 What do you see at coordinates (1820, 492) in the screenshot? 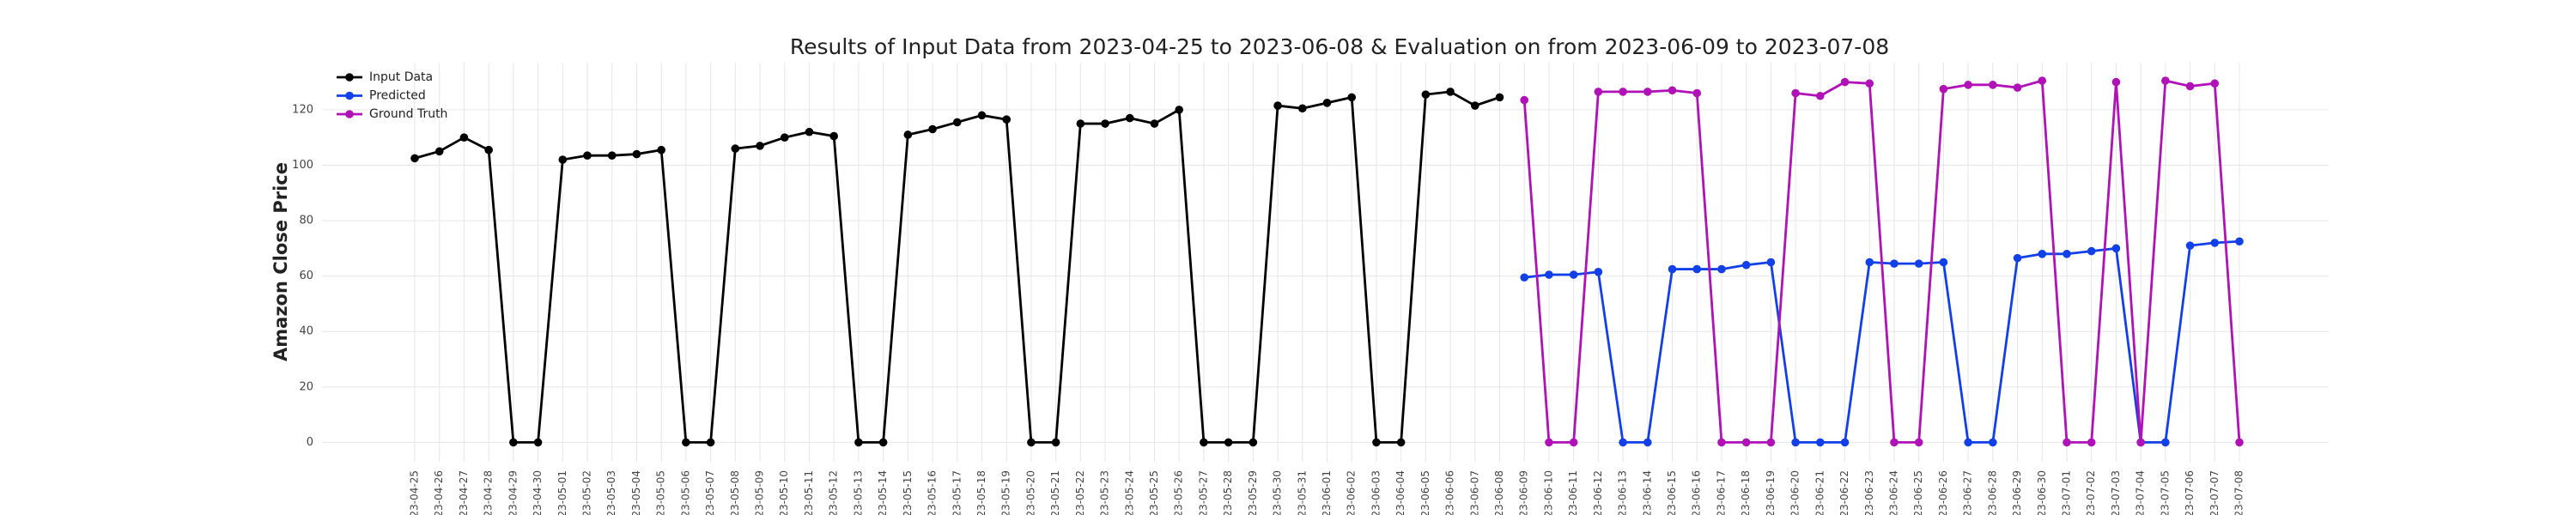
I see `x-tick-label: 2023-06-21` at bounding box center [1820, 492].